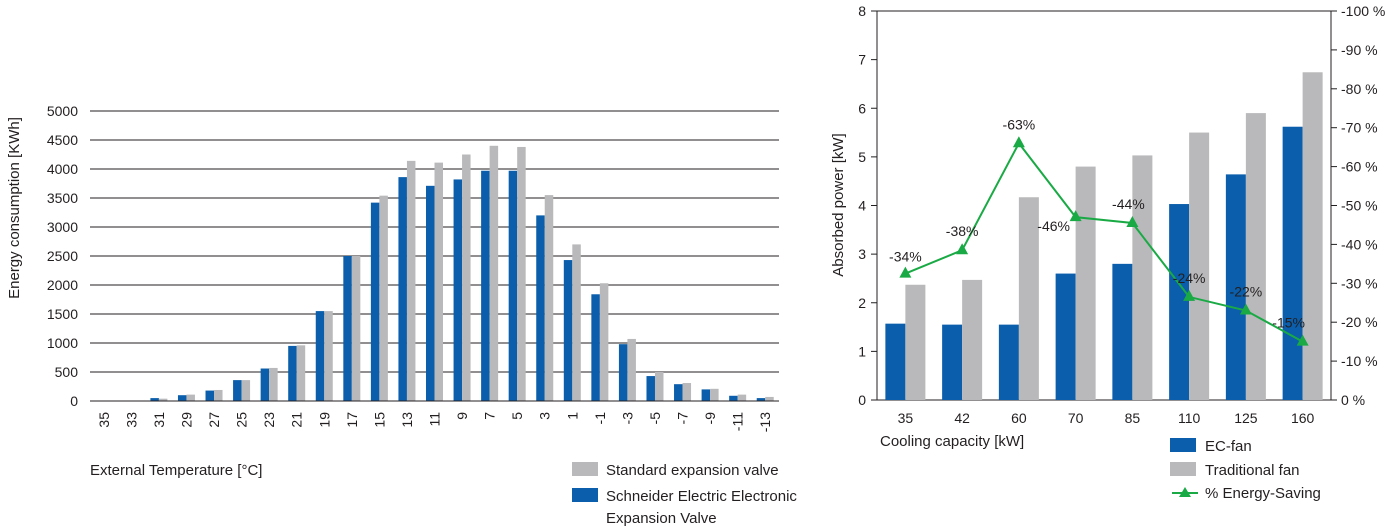 This screenshot has height=529, width=1388. I want to click on left-x-axis-label: External Temperature [°C], so click(176, 470).